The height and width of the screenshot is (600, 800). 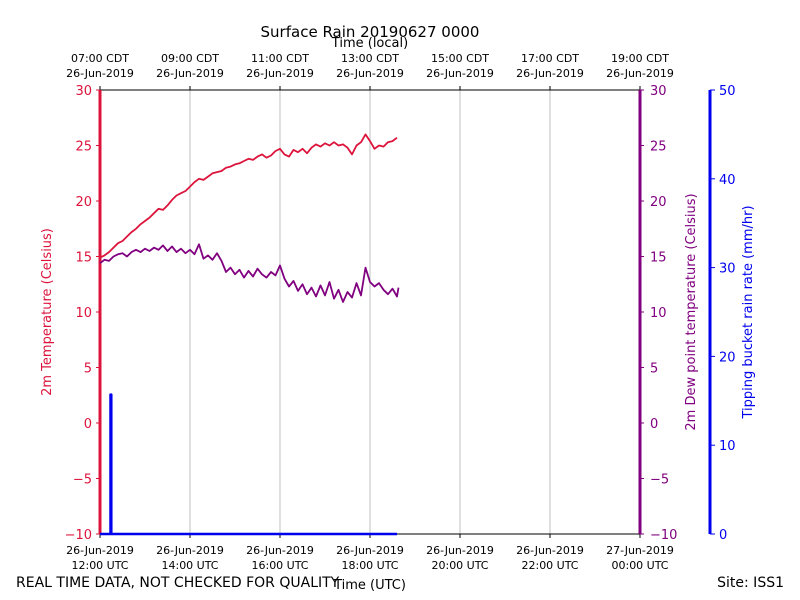 What do you see at coordinates (639, 565) in the screenshot?
I see `bottom-tick-time: 00:00 UTC` at bounding box center [639, 565].